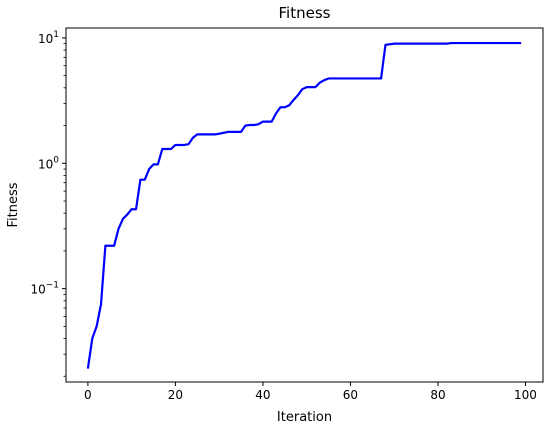  I want to click on y-tick-label: 10¹, so click(48, 38).